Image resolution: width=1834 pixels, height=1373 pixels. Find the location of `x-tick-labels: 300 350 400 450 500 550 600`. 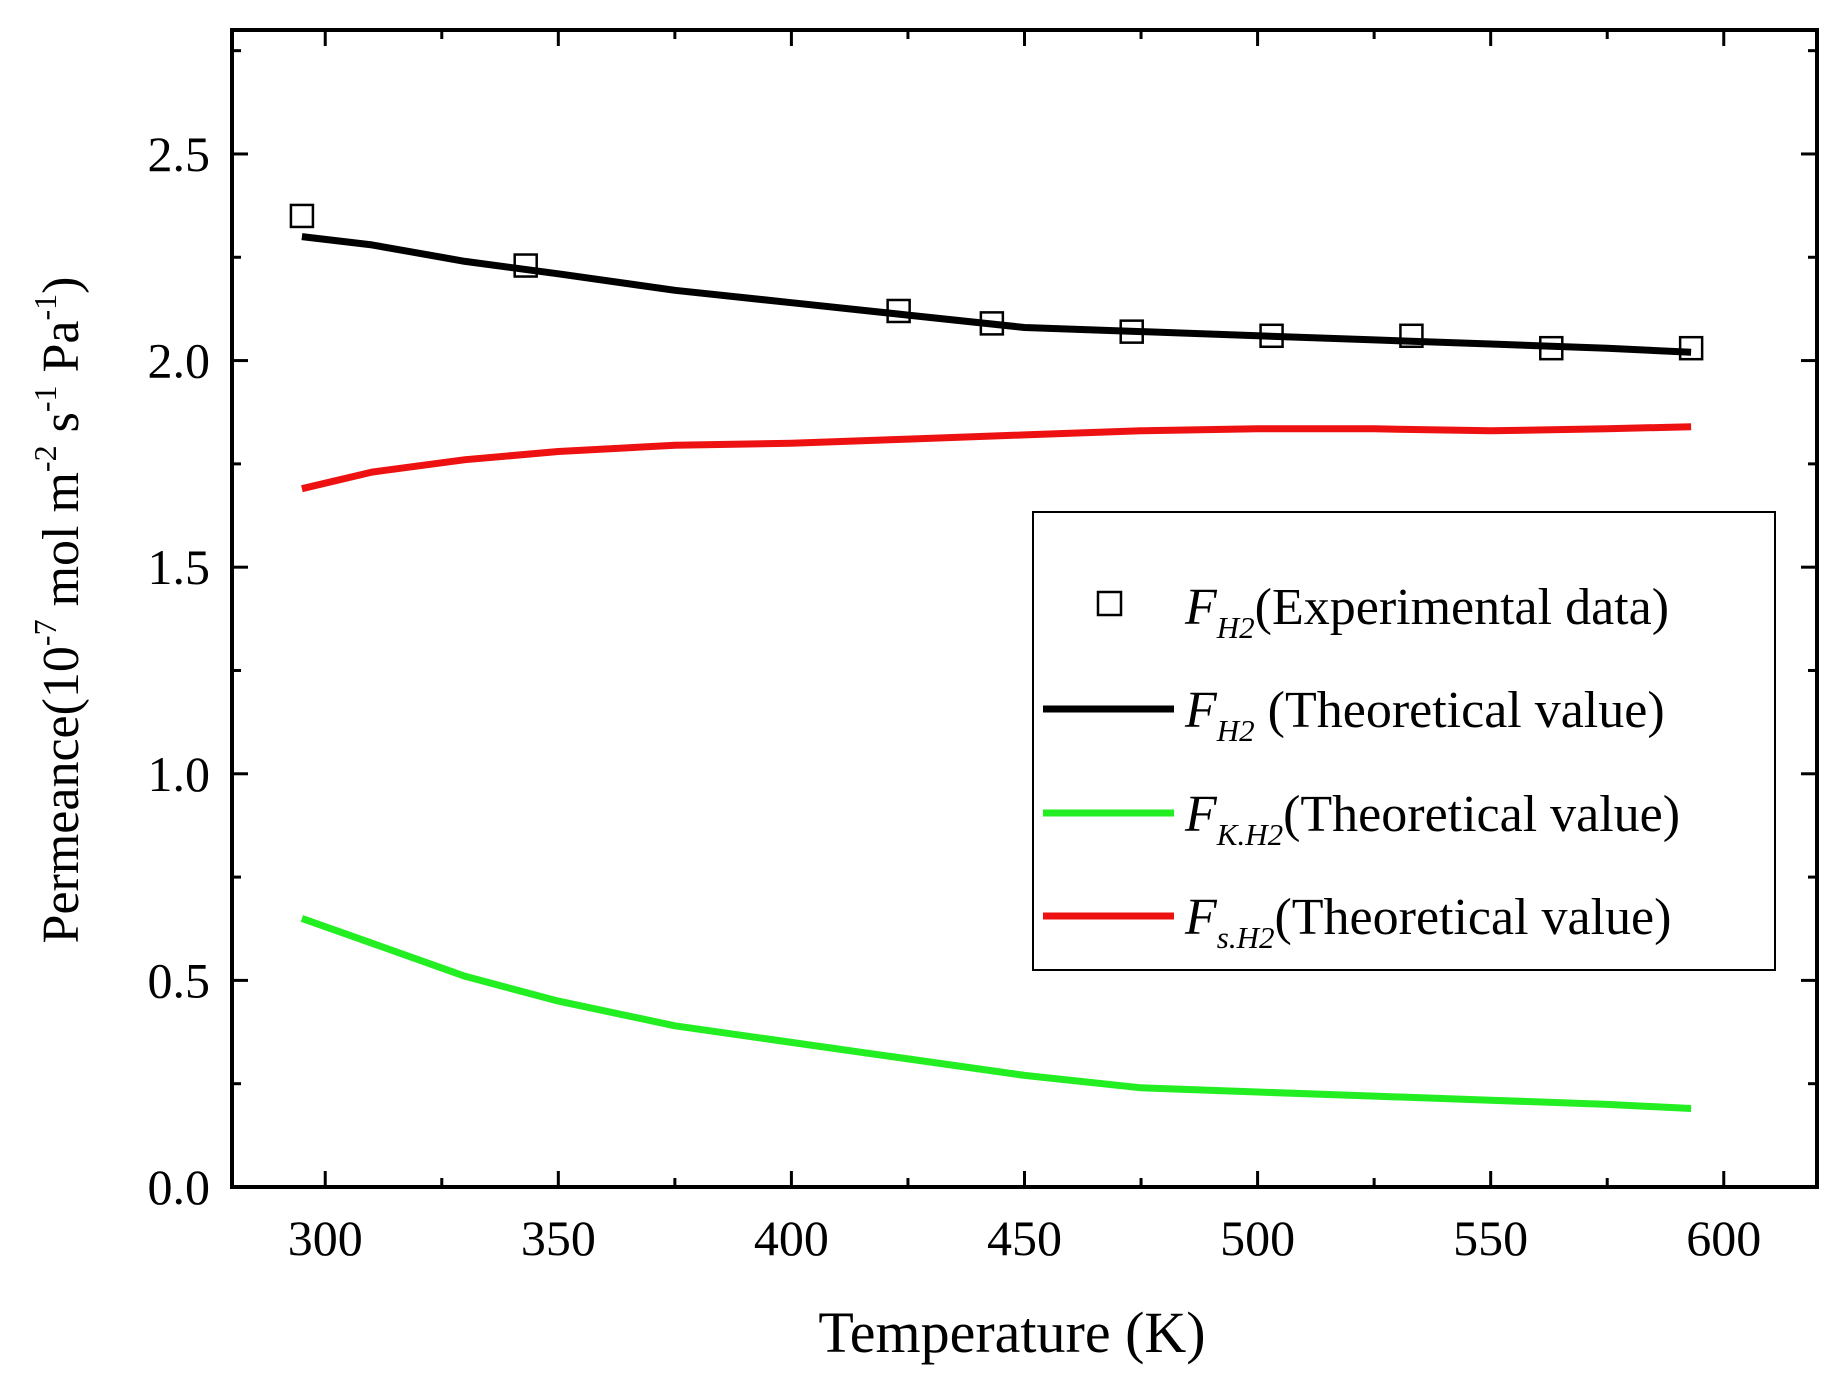

x-tick-labels: 300 350 400 450 500 550 600 is located at coordinates (1025, 1238).